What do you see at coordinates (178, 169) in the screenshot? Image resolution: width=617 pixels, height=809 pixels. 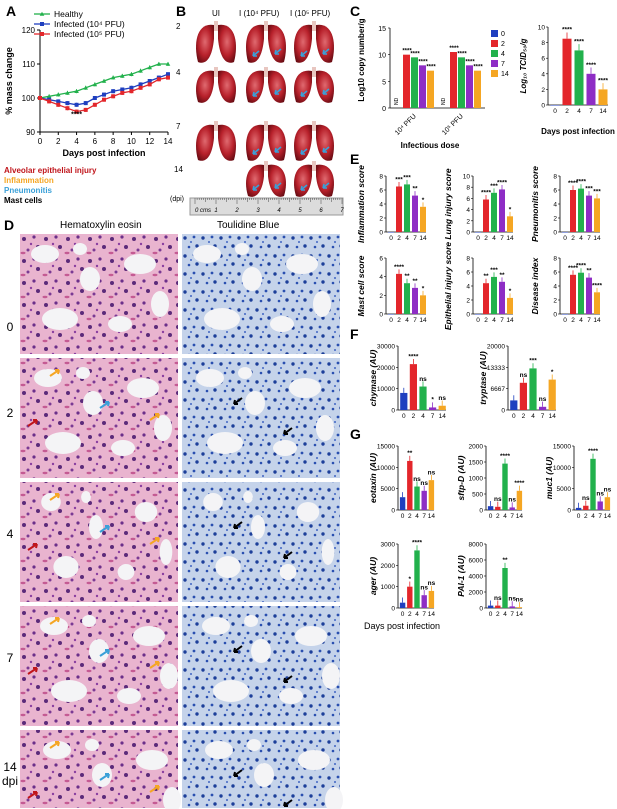 I see `lung-row-14: 14` at bounding box center [178, 169].